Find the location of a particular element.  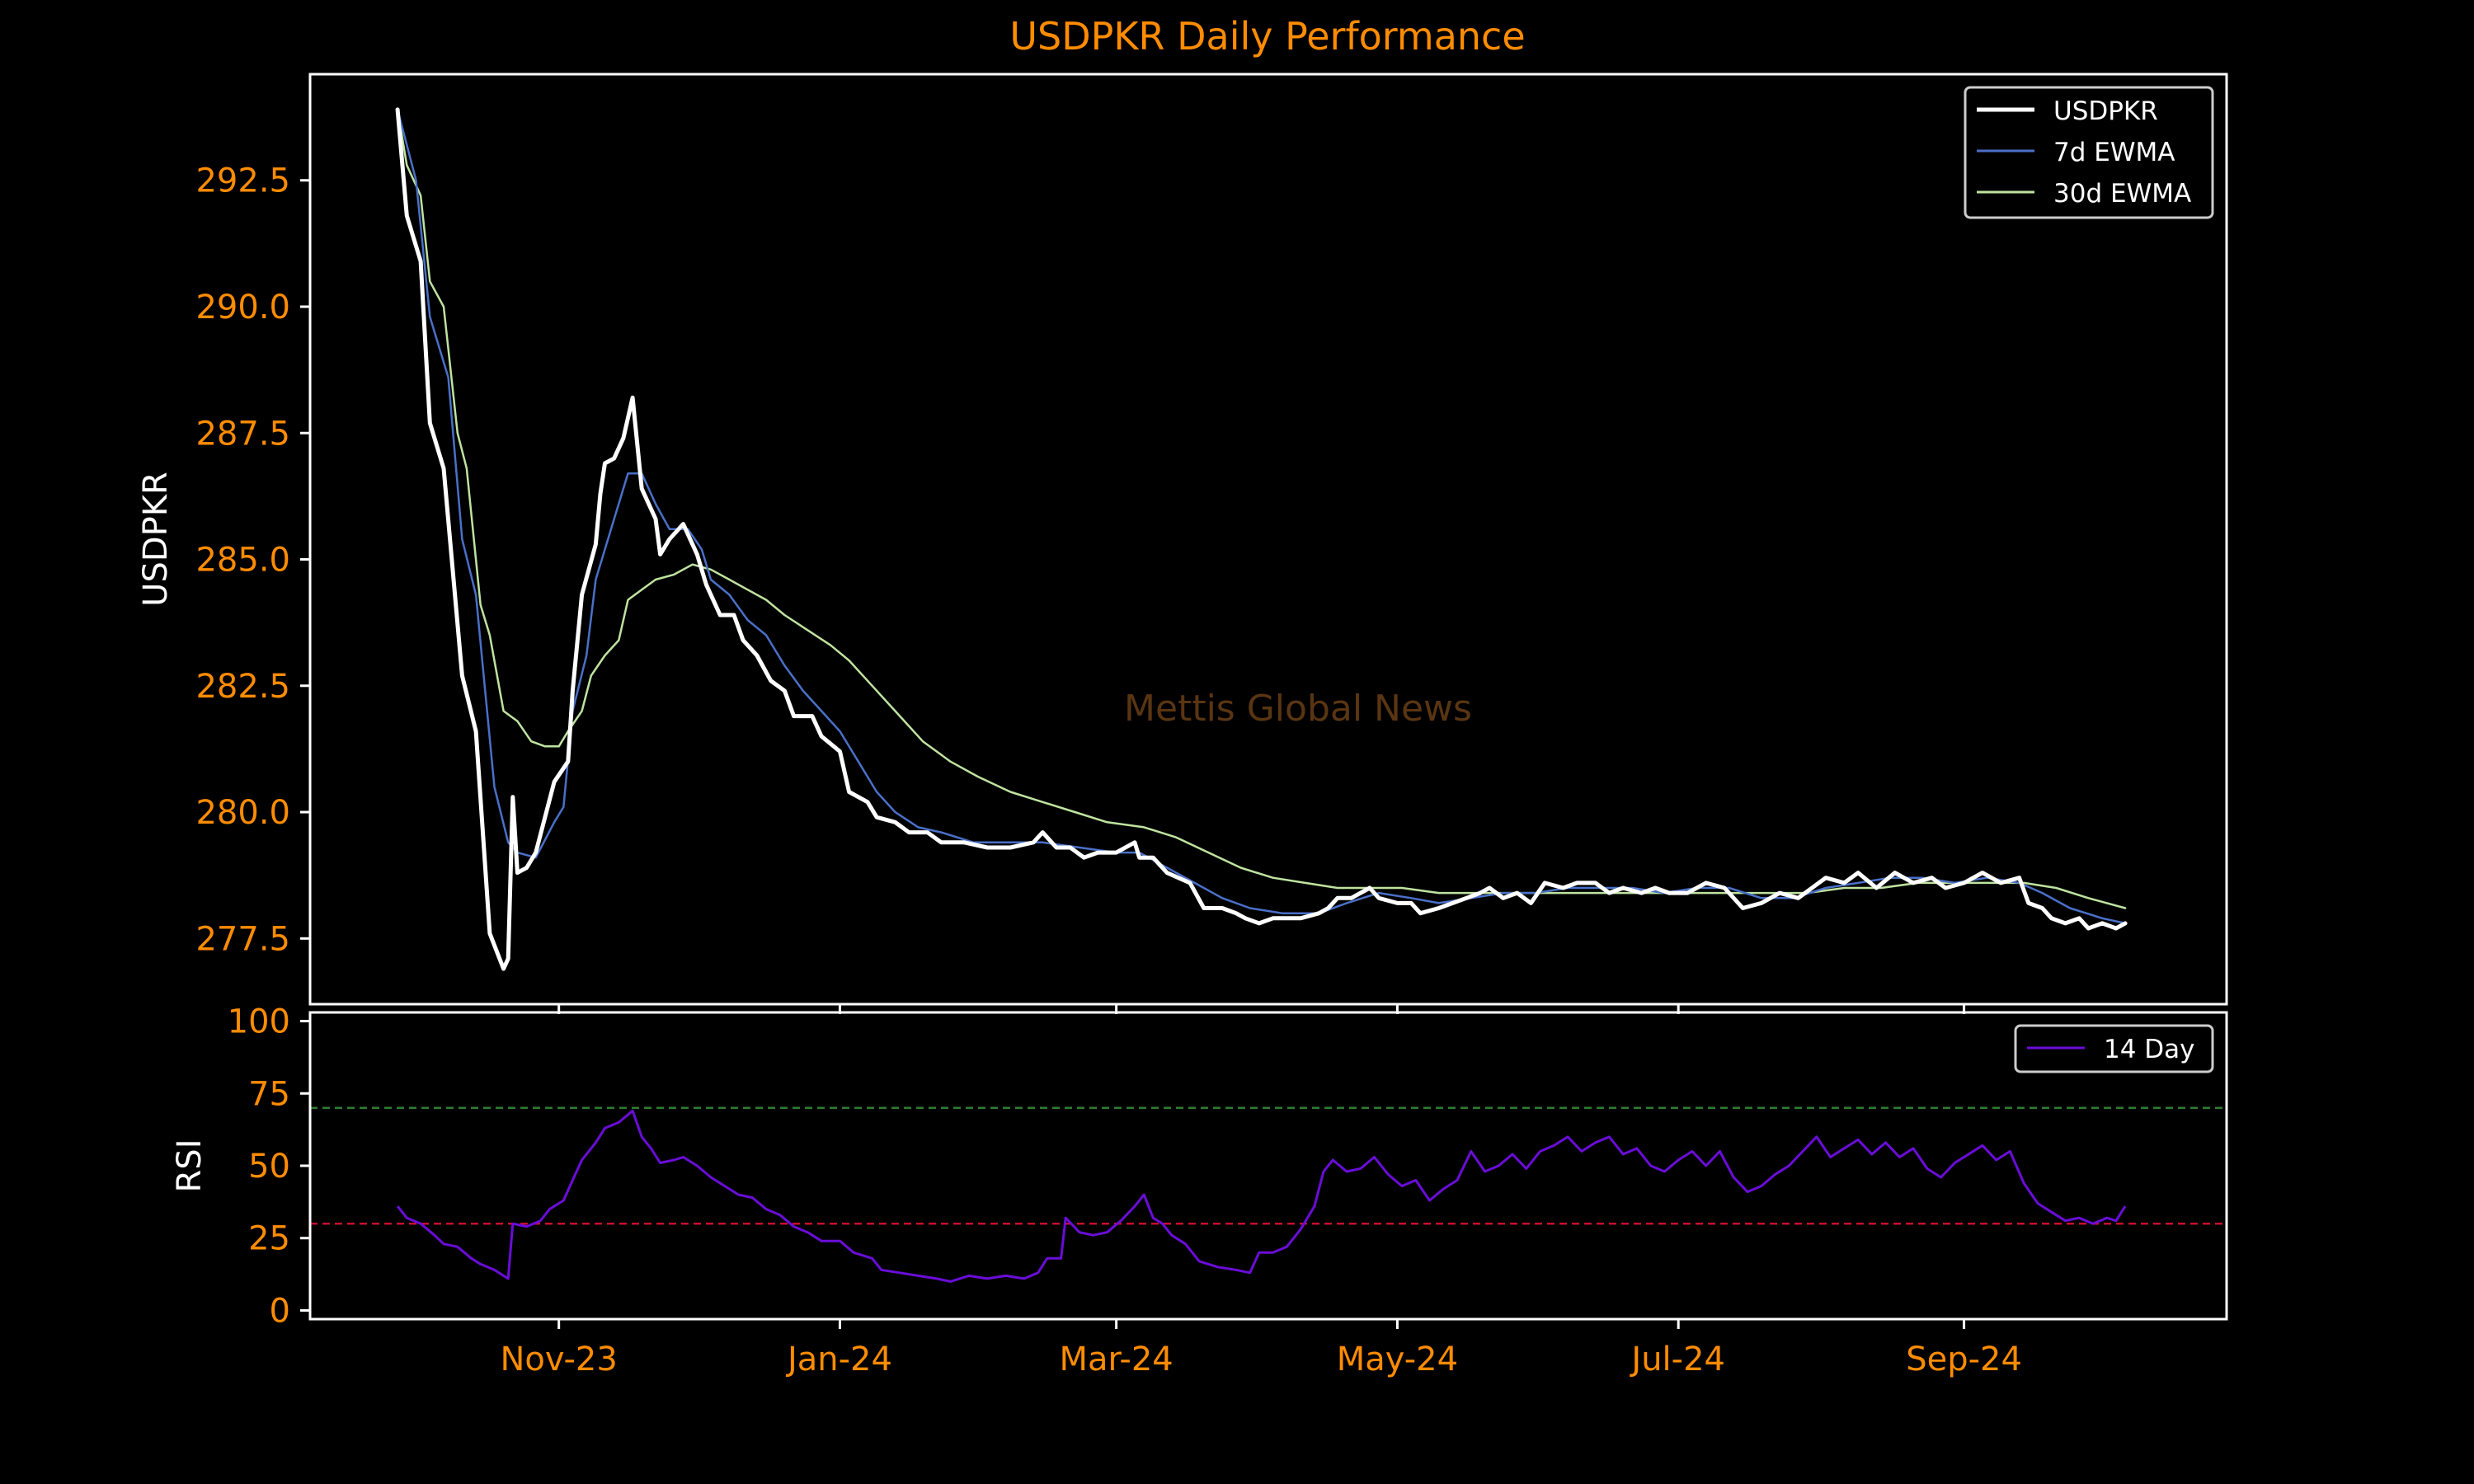

rsi-y-tick-label: 0 is located at coordinates (280, 1311).